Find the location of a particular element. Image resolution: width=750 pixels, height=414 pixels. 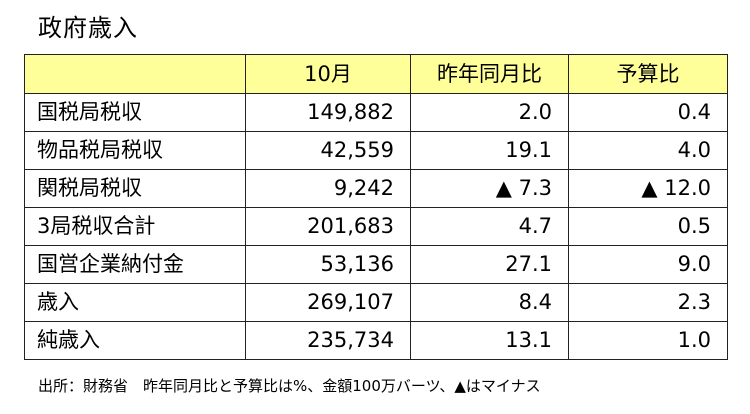

table-row: 歳入 269,107 8.4 2.3 is located at coordinates (376, 302).